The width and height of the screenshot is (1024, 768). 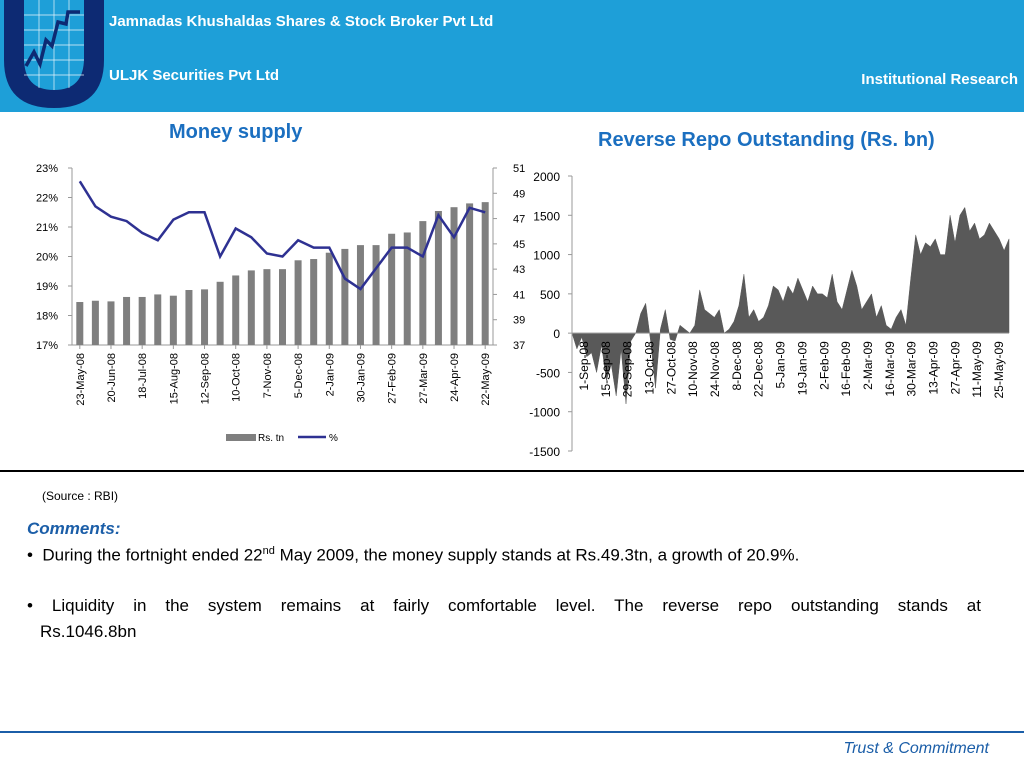 What do you see at coordinates (584, 366) in the screenshot?
I see `x-axis-tick-label: 1-Sep-08` at bounding box center [584, 366].